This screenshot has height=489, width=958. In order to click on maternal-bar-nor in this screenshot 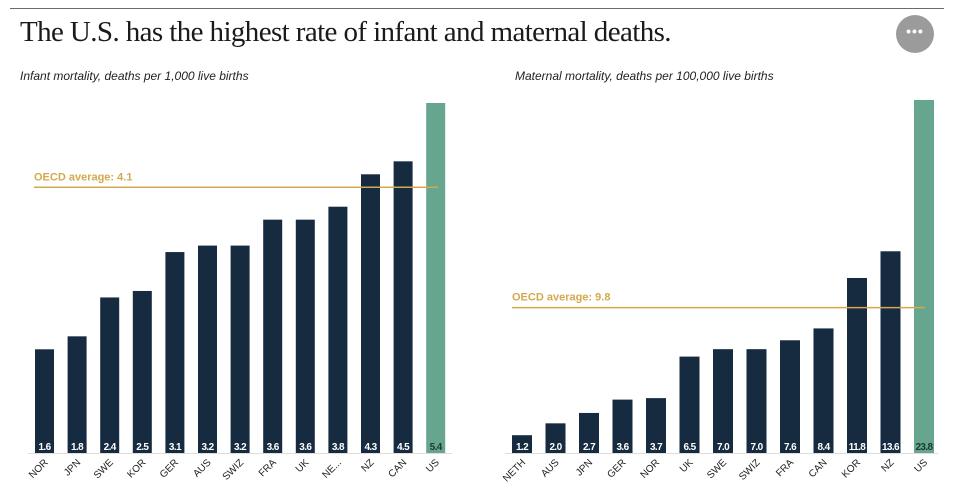, I will do `click(656, 425)`.